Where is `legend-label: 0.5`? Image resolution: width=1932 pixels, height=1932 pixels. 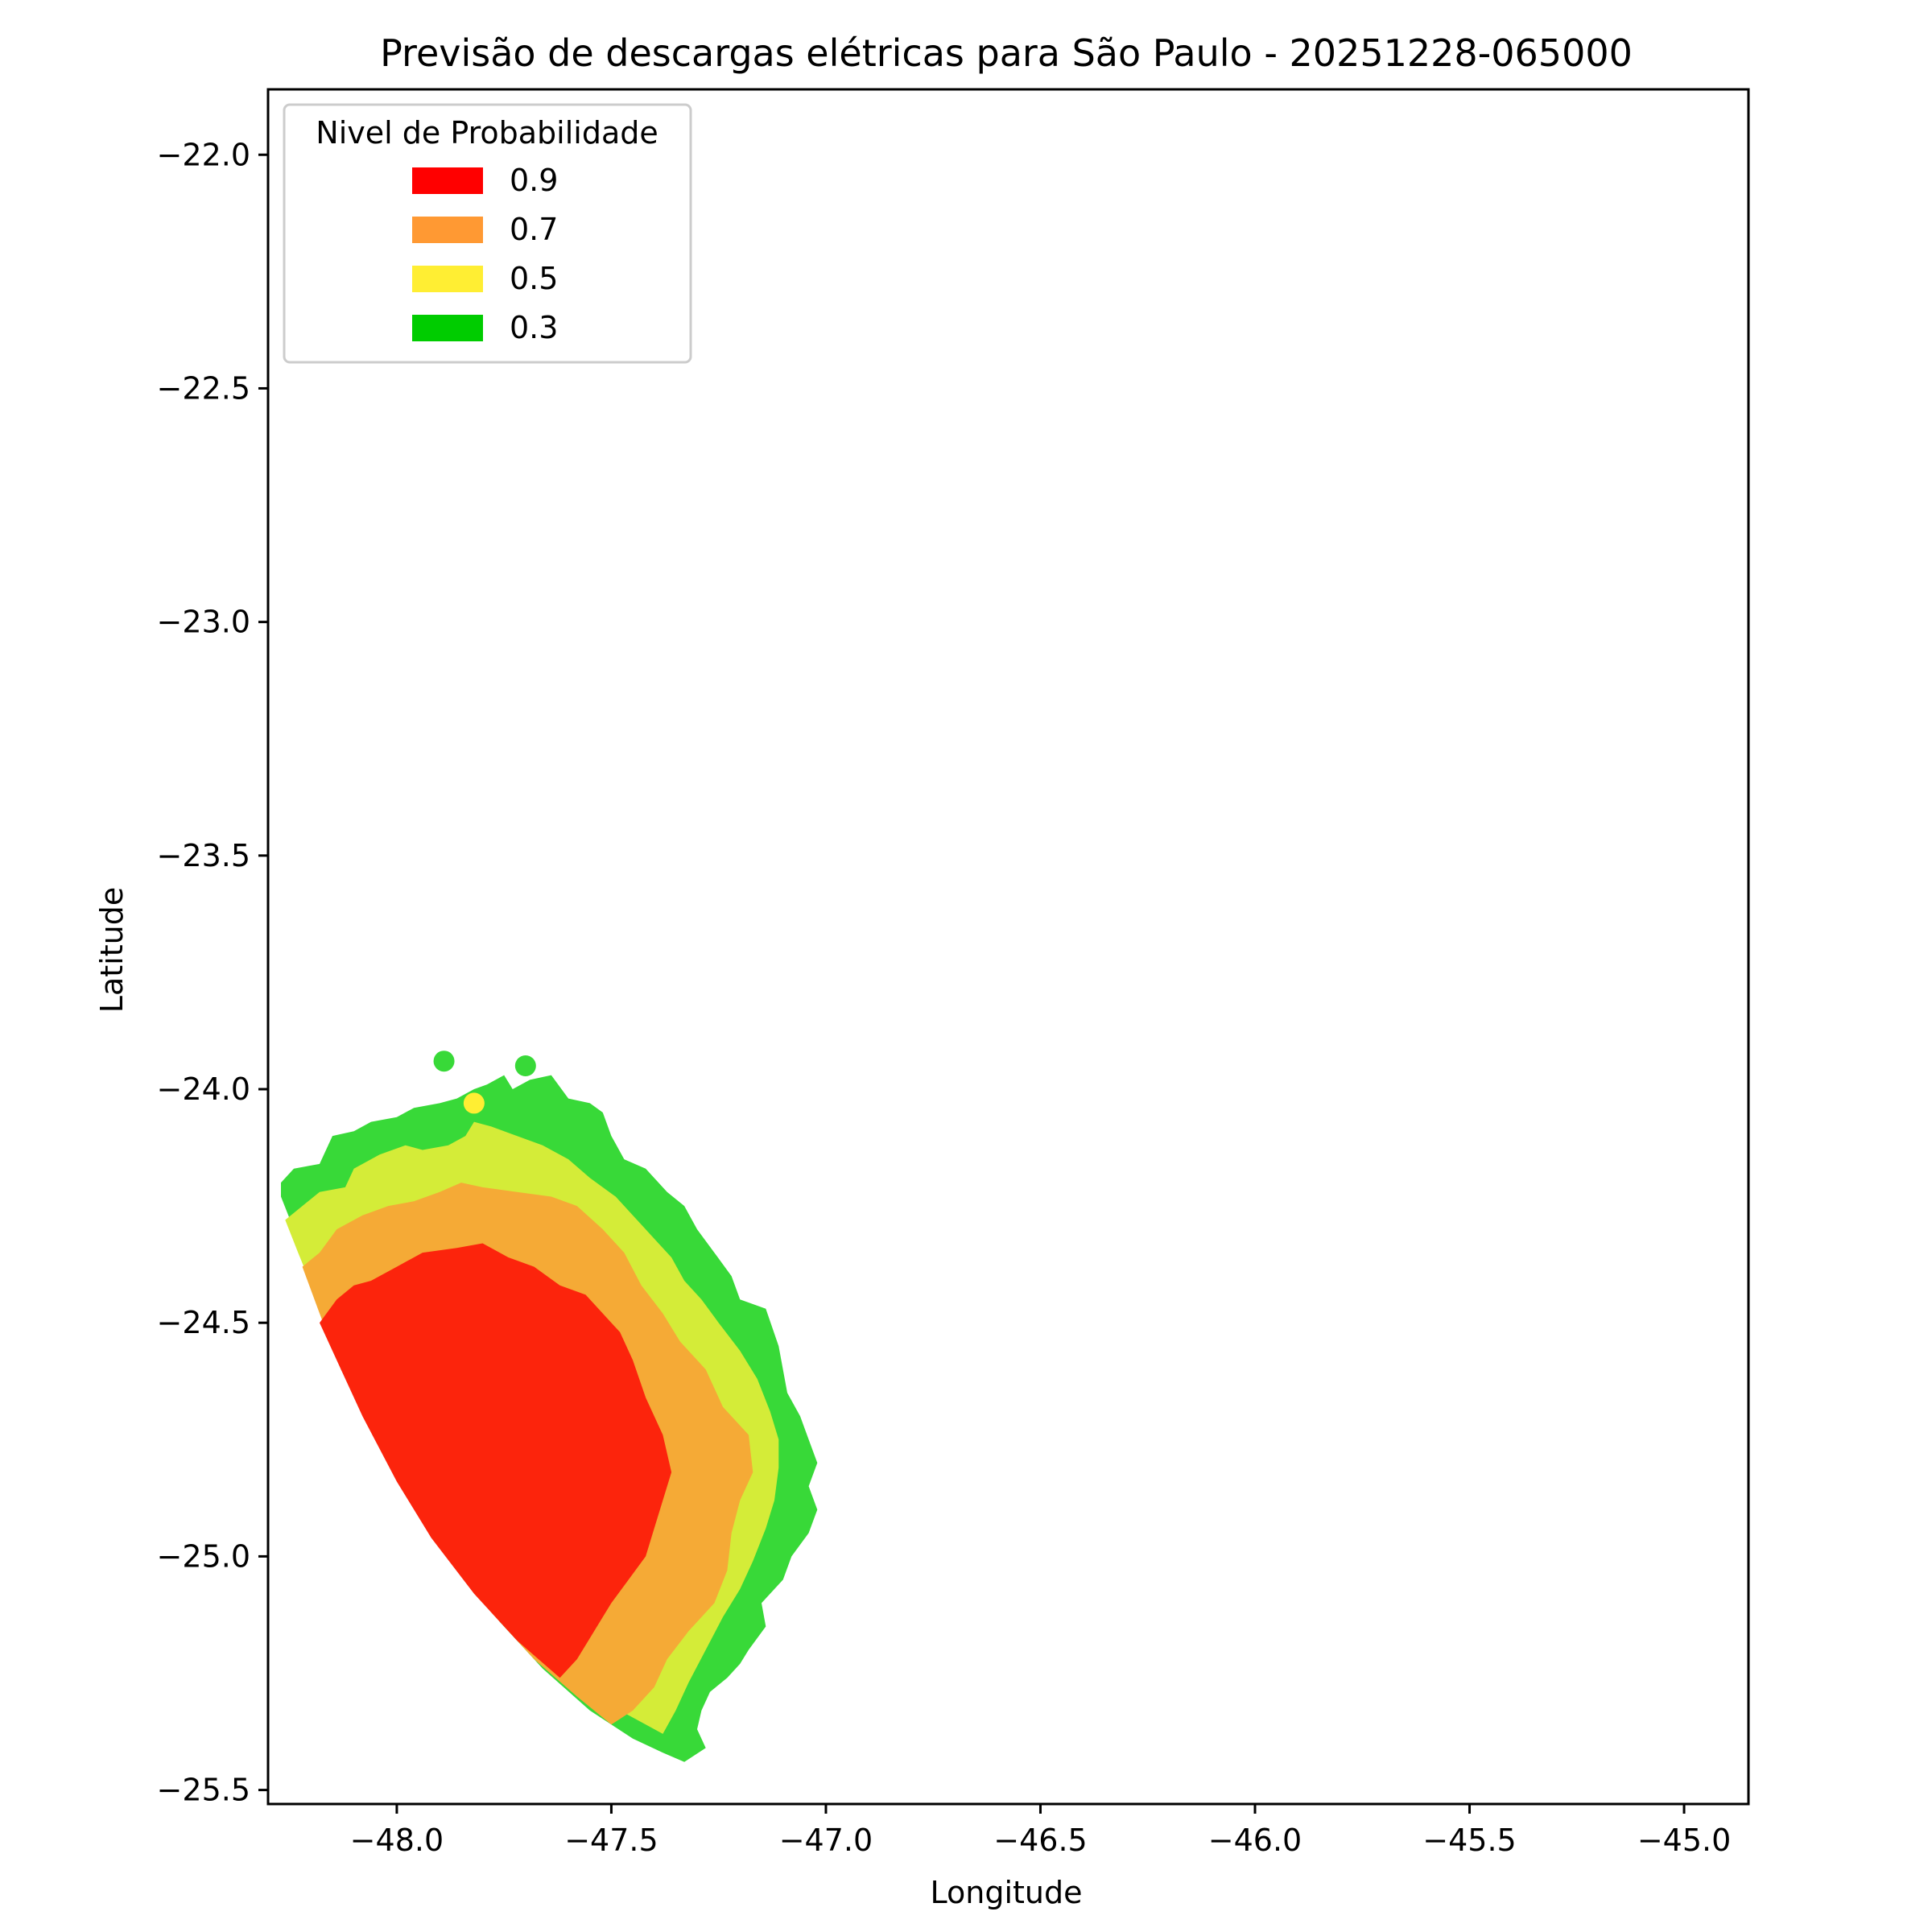 legend-label: 0.5 is located at coordinates (534, 278).